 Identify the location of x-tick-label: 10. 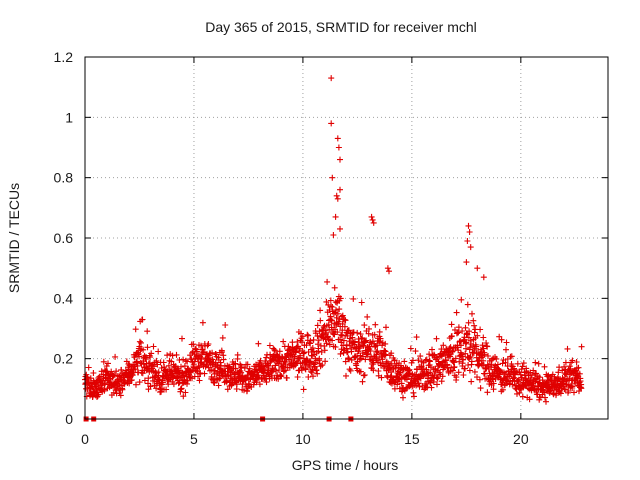
(303, 439).